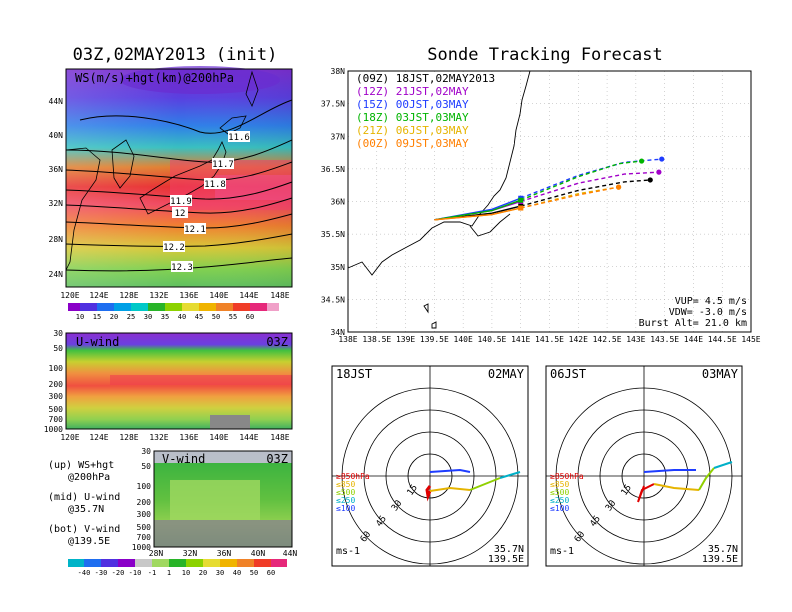  What do you see at coordinates (215, 500) in the screenshot?
I see `v-weak-region` at bounding box center [215, 500].